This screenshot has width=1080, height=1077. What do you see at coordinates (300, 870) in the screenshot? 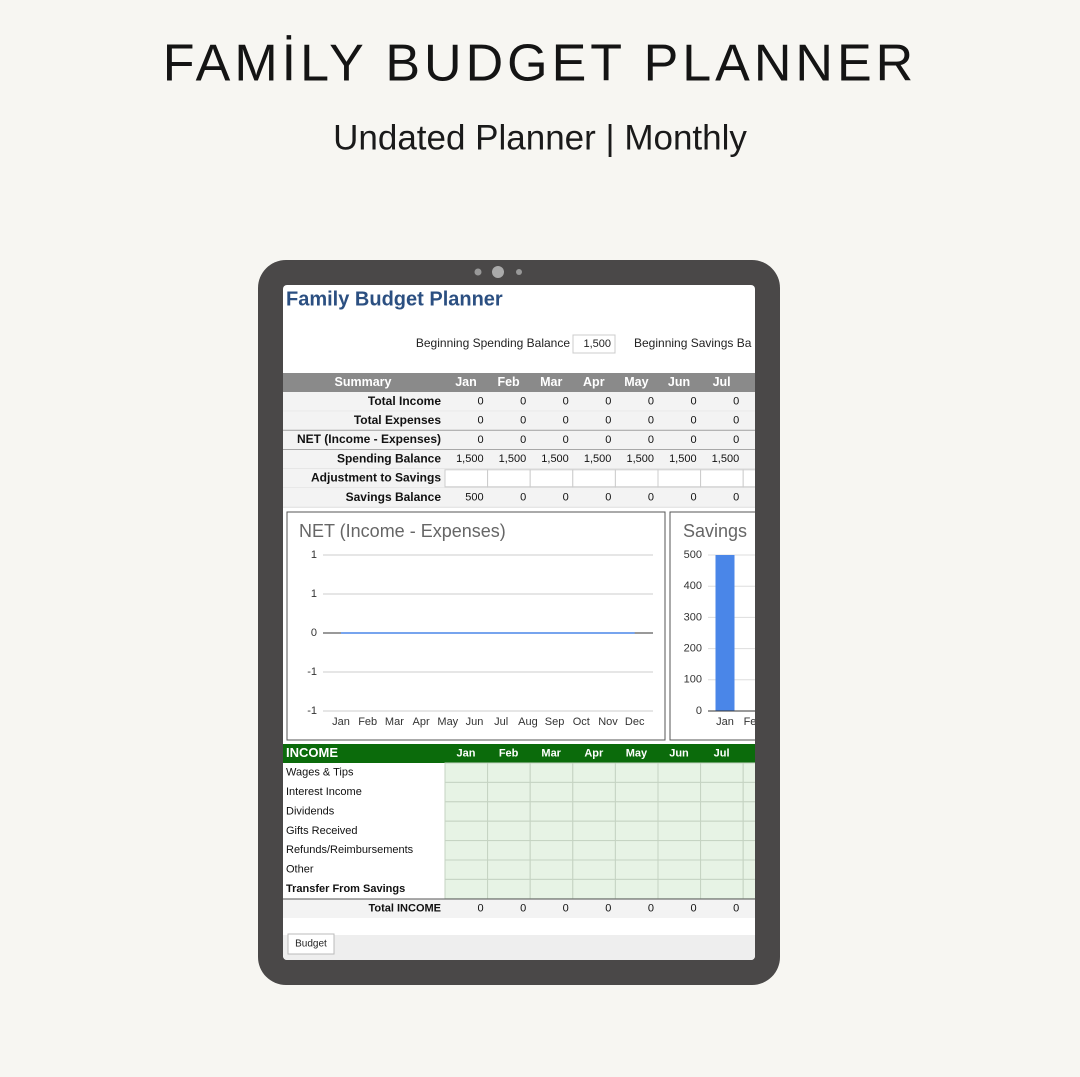
I see `row-label: Other` at bounding box center [300, 870].